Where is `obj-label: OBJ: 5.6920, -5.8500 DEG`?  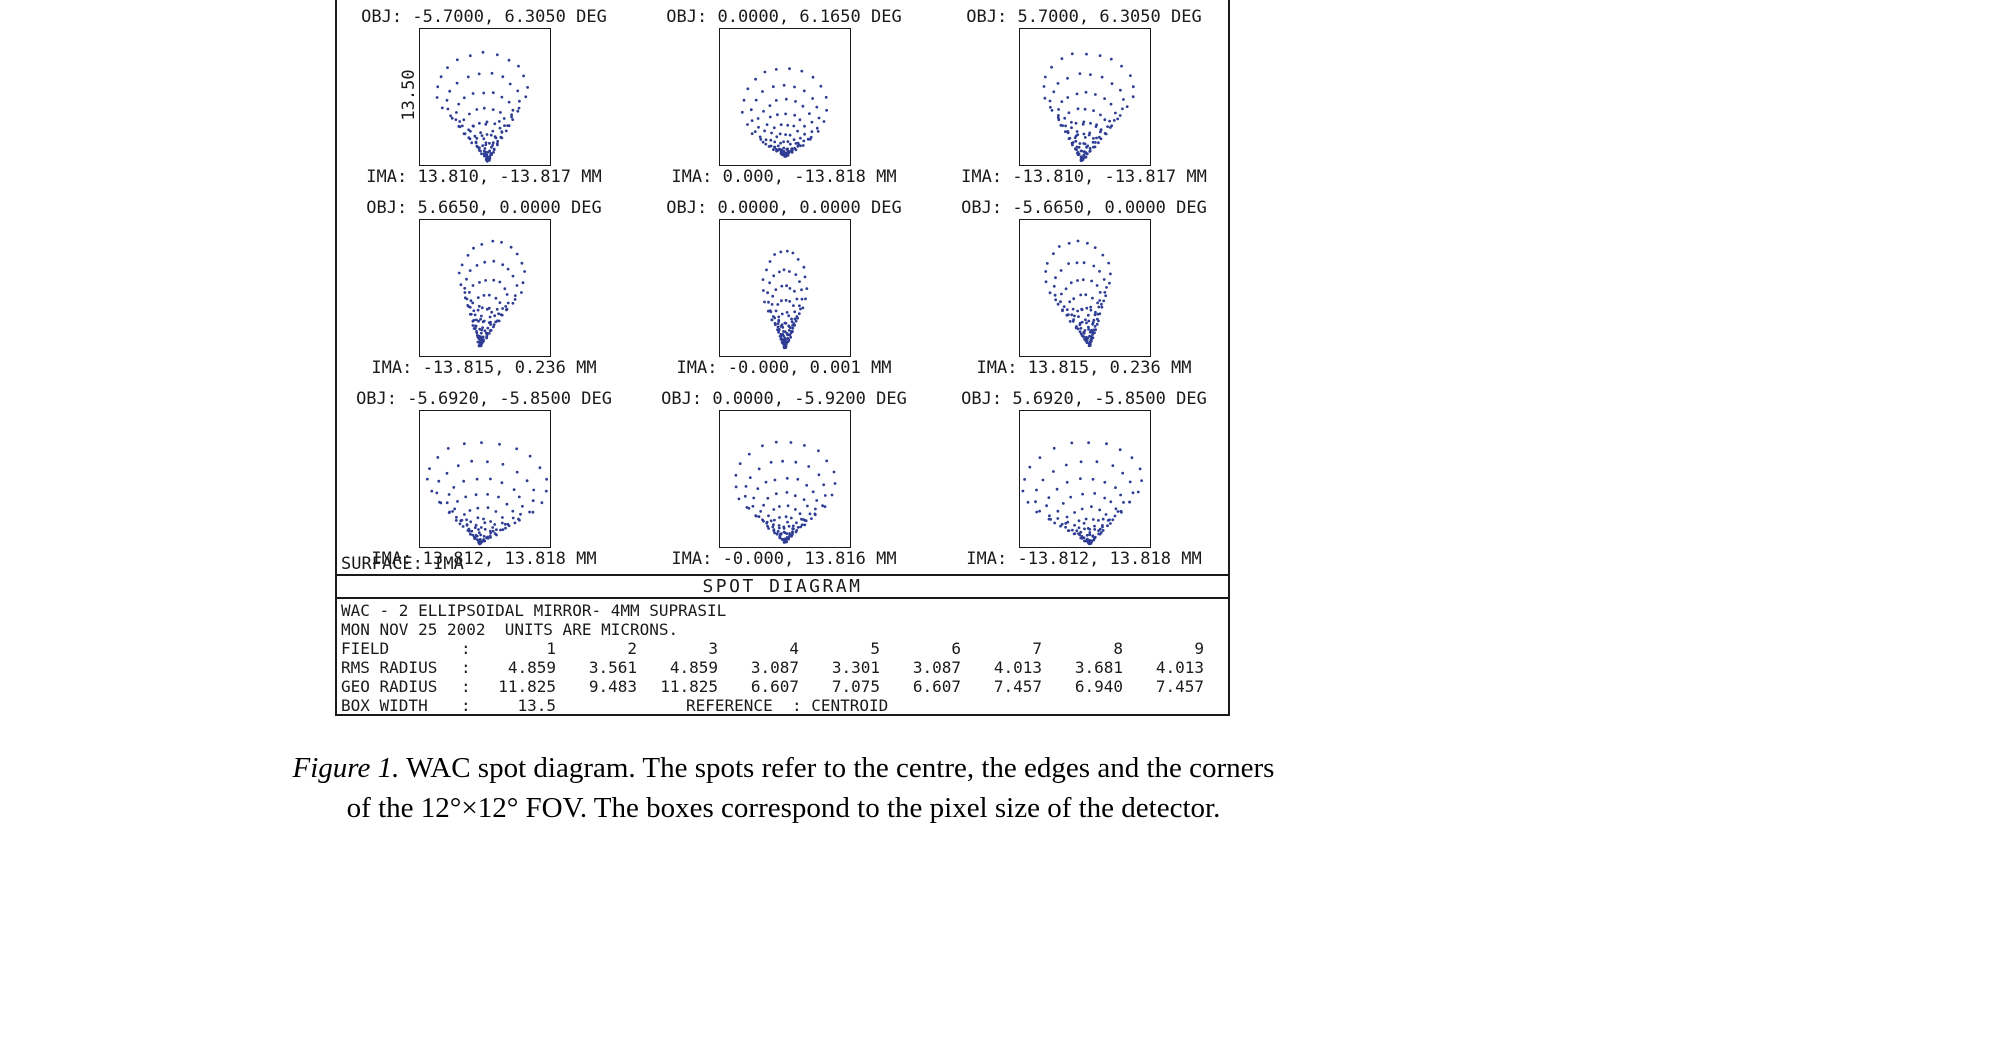 obj-label: OBJ: 5.6920, -5.8500 DEG is located at coordinates (1084, 399).